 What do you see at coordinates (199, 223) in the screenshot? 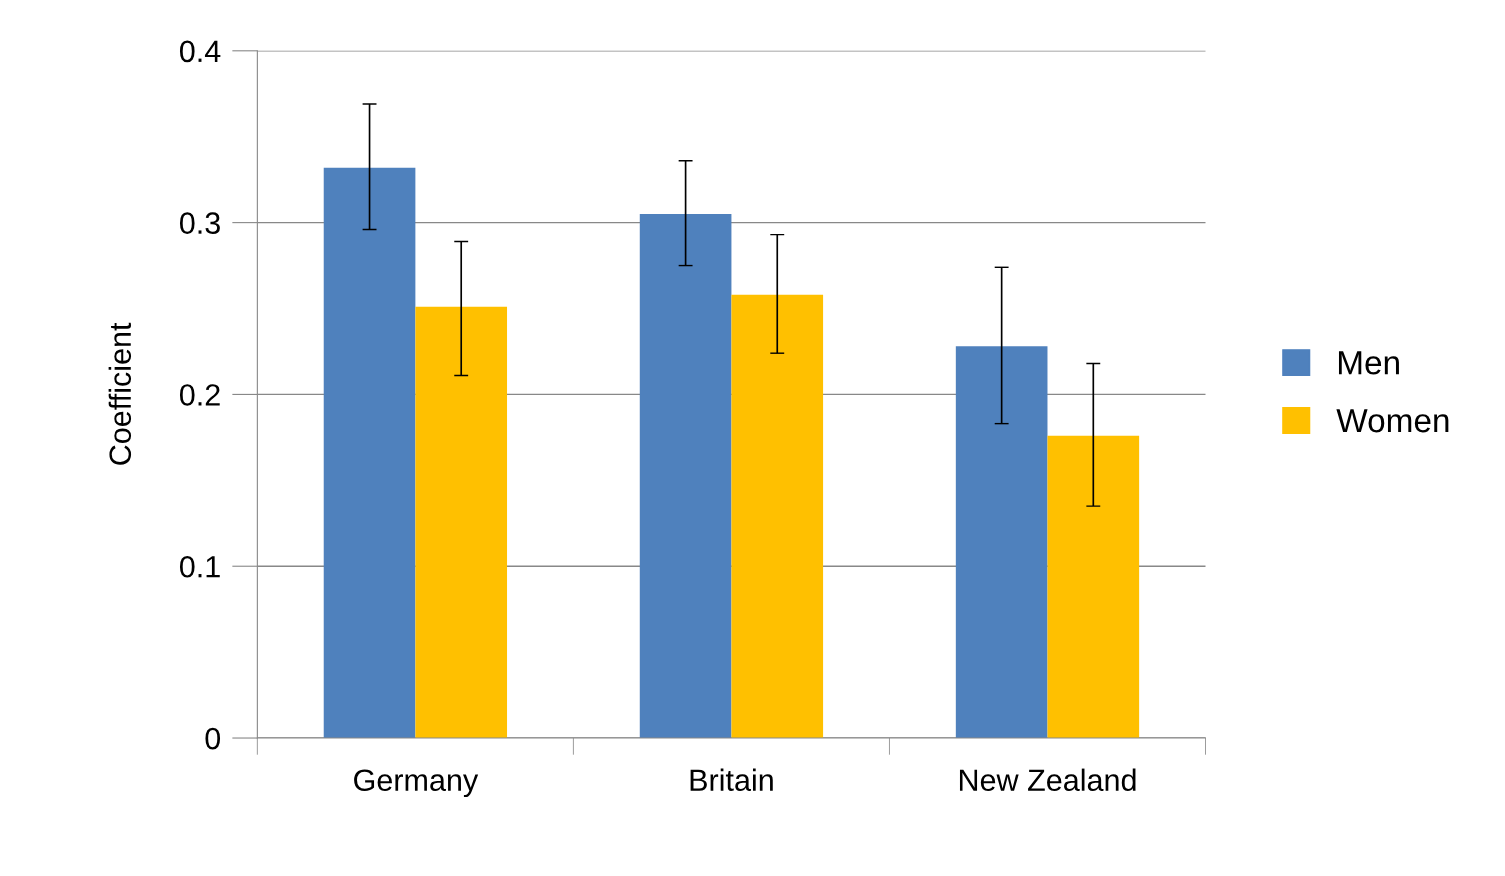
I see `y-tick-label: 0.3` at bounding box center [199, 223].